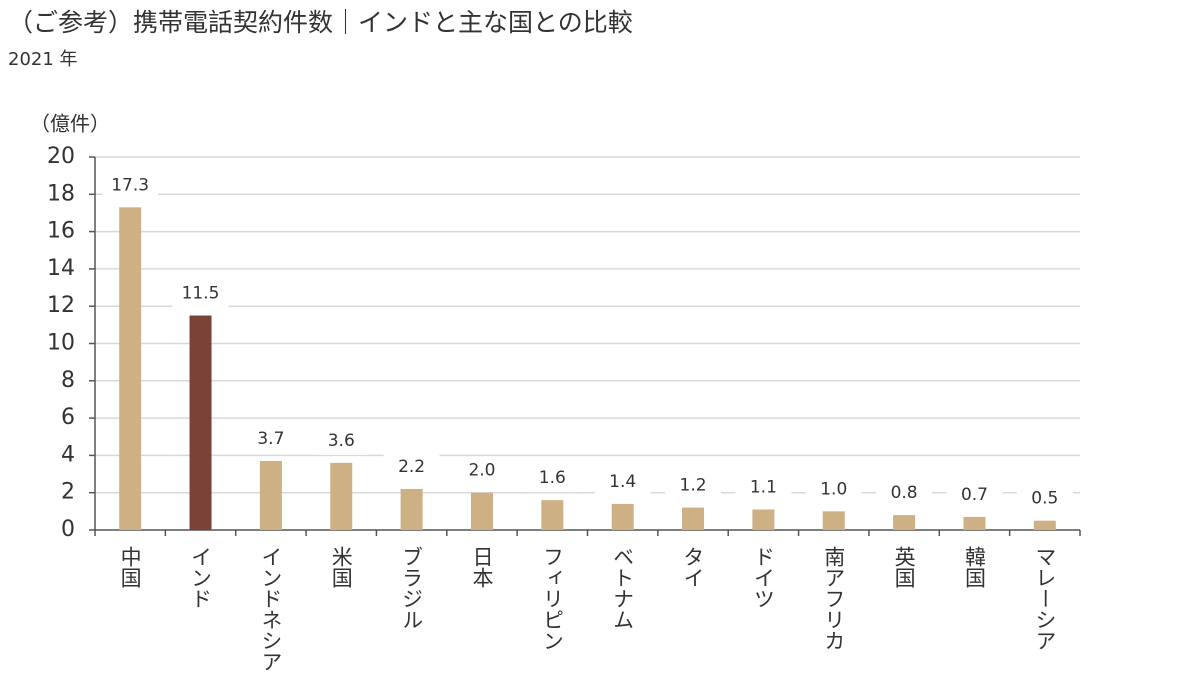 This screenshot has height=696, width=1200. I want to click on value-label: 1.2, so click(693, 486).